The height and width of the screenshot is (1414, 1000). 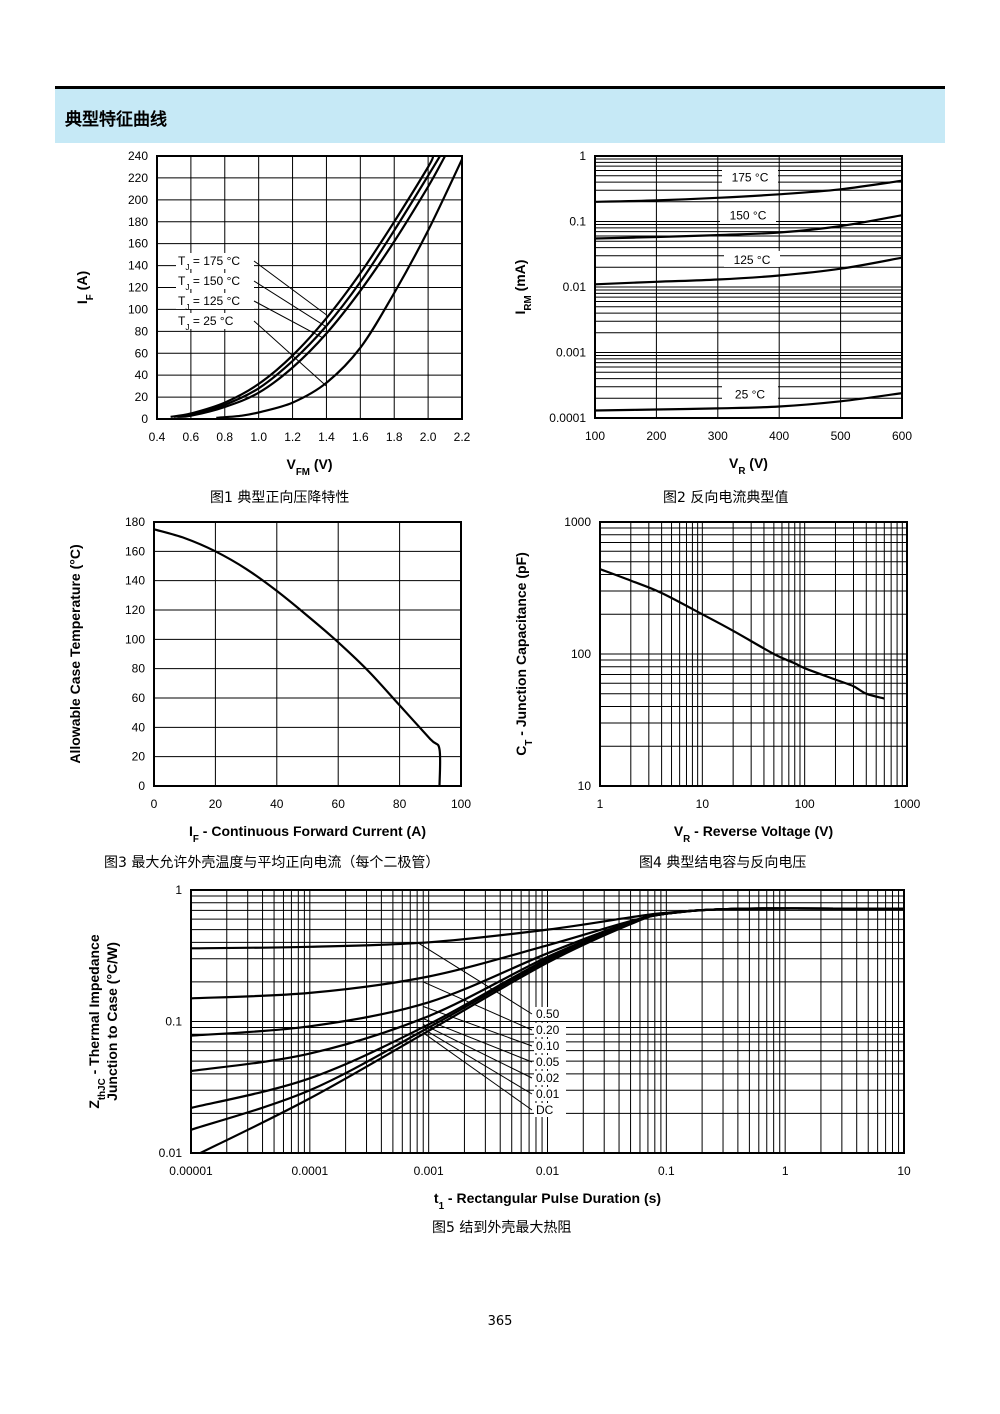 I want to click on y-tick-label: 1000, so click(x=577, y=522).